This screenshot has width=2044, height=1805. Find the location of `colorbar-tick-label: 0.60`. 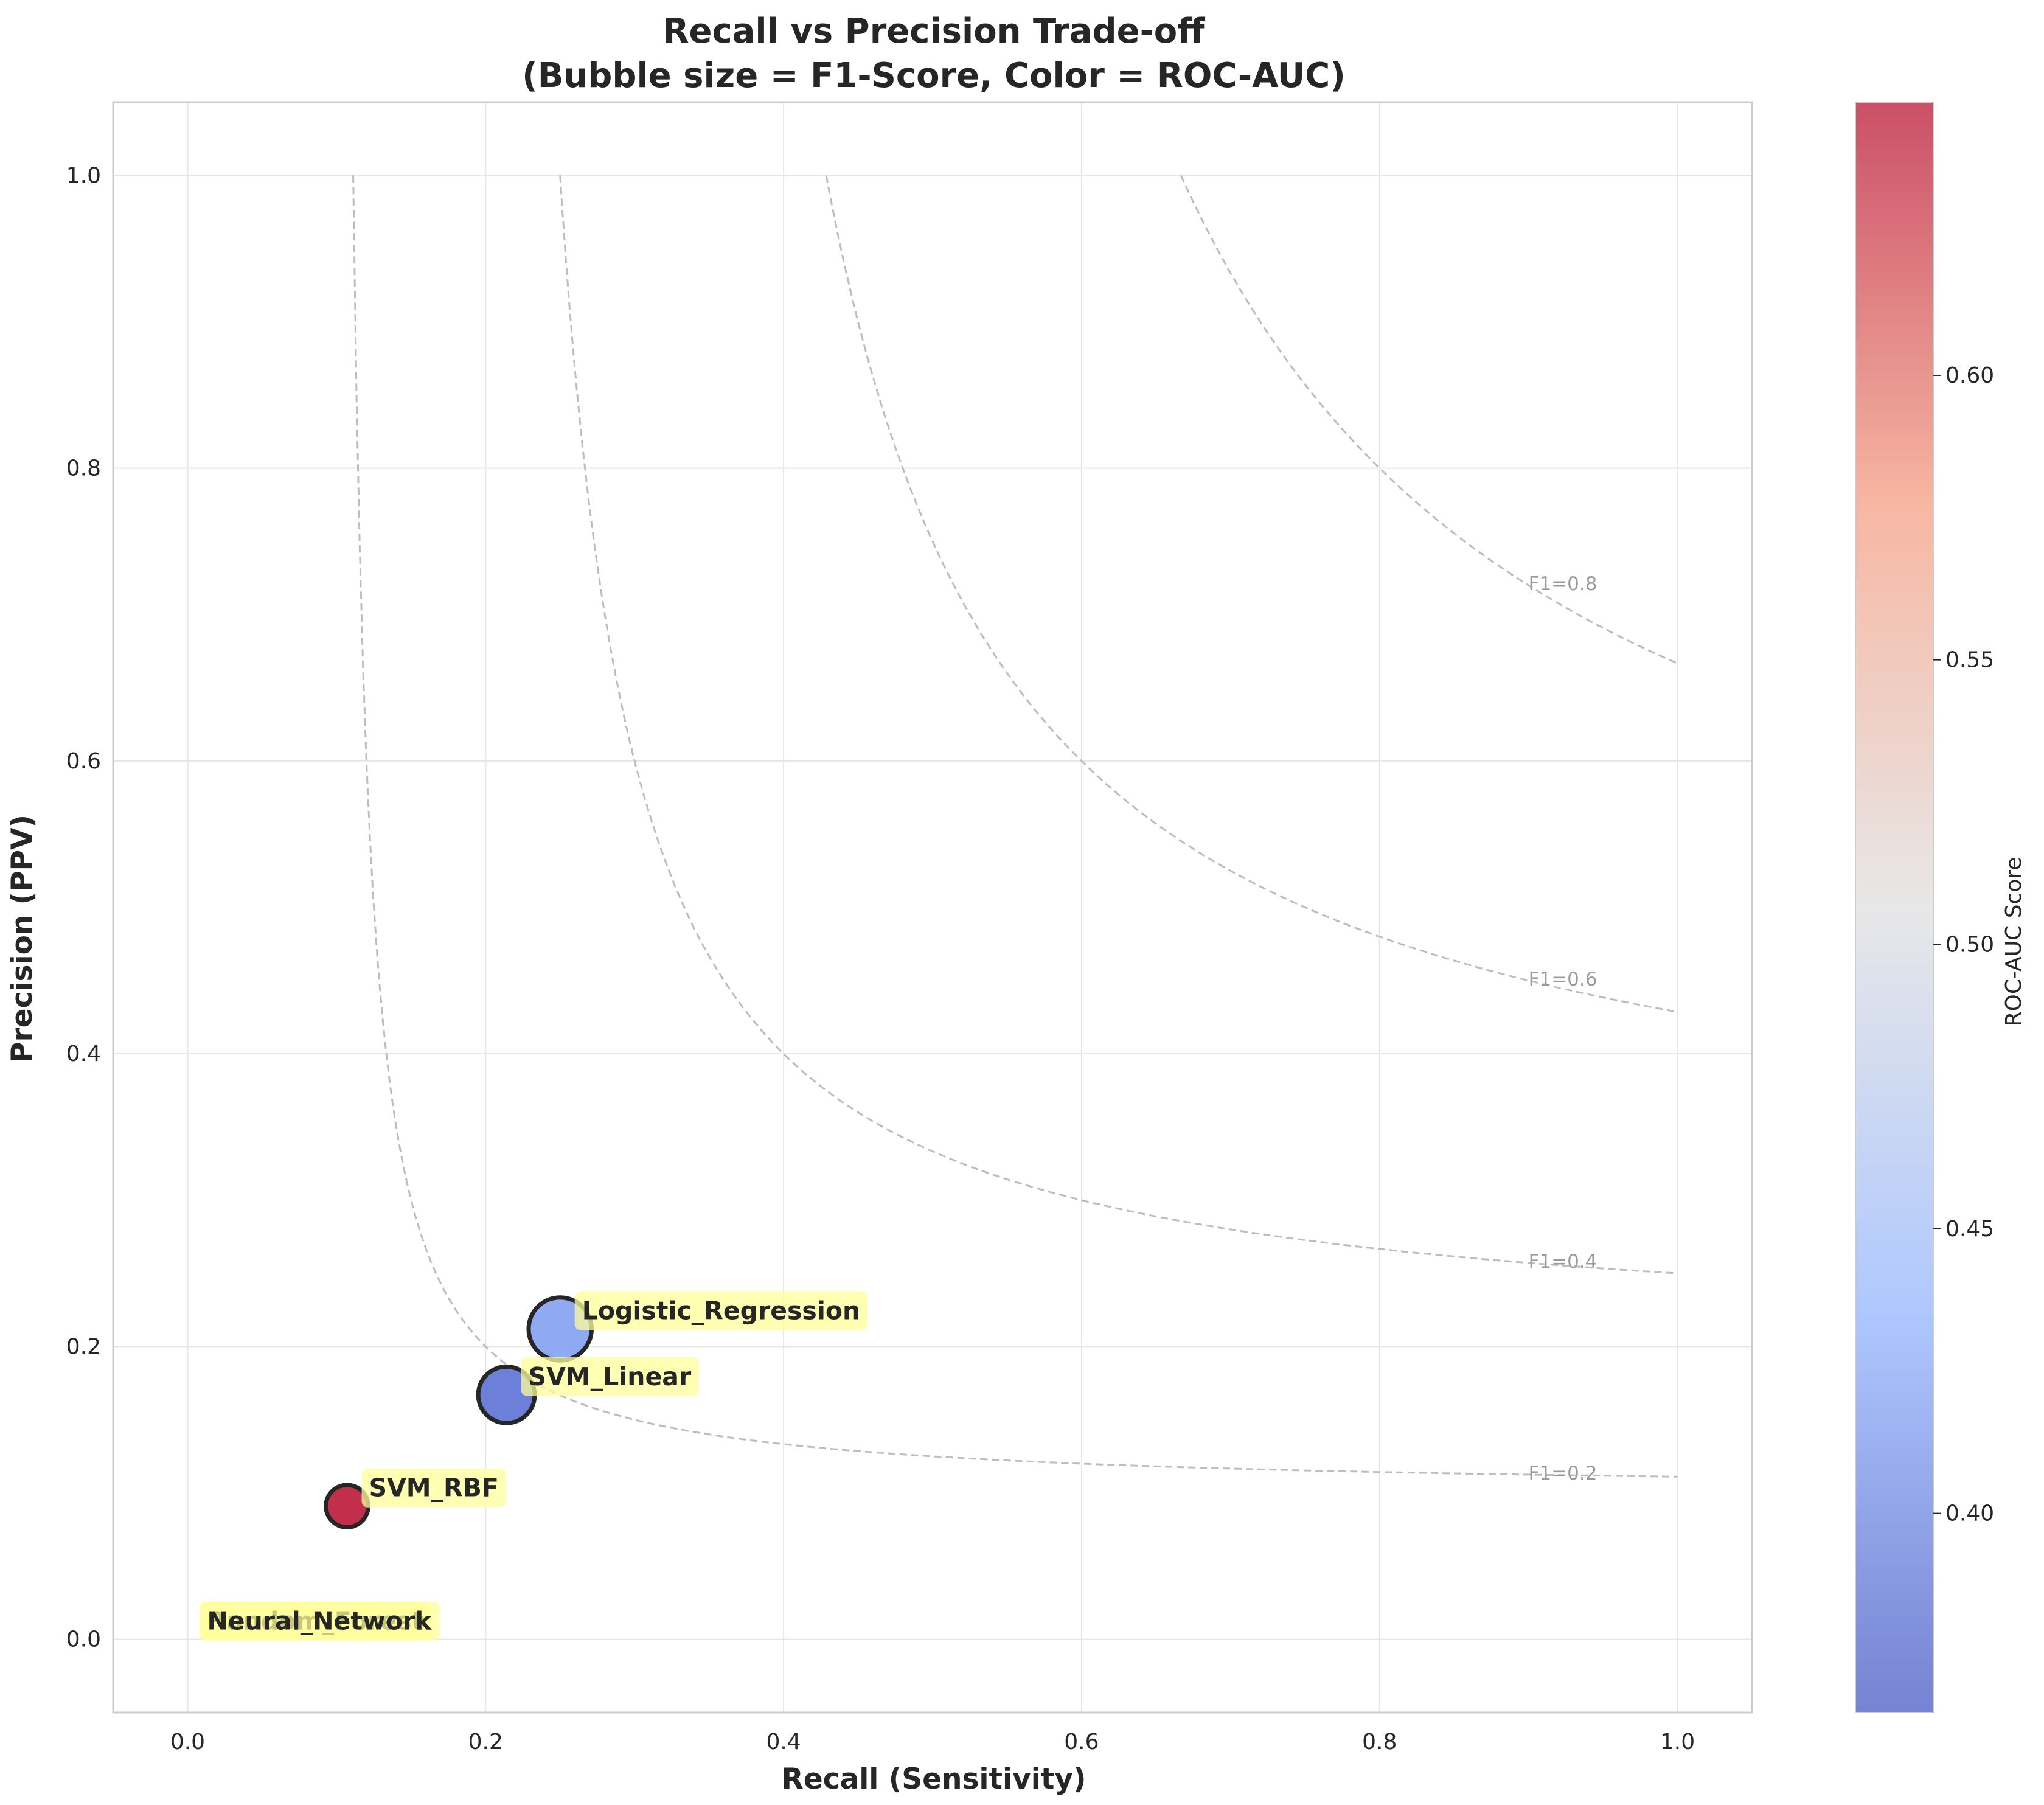

colorbar-tick-label: 0.60 is located at coordinates (1969, 375).